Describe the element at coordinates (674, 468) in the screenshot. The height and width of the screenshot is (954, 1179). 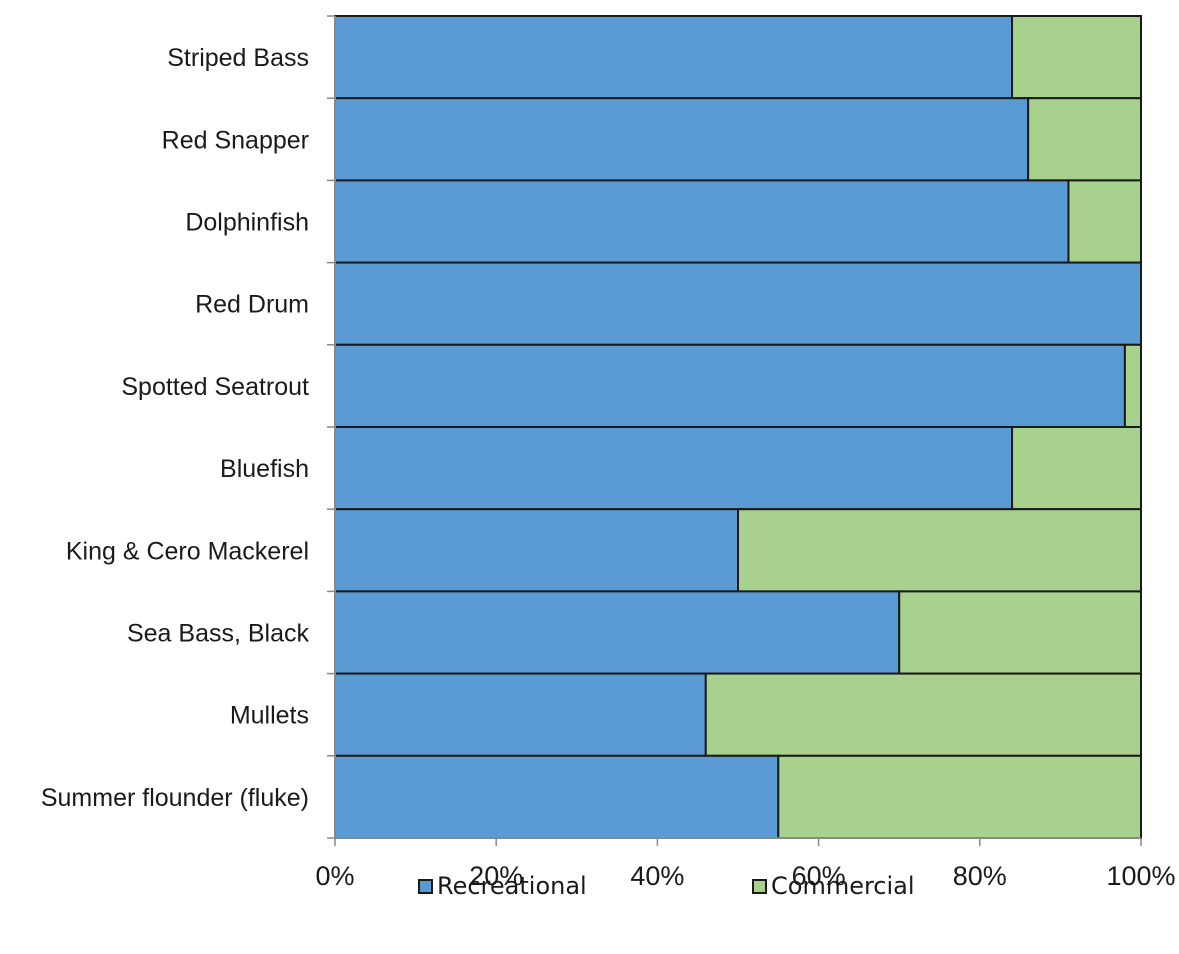
I see `bar-recreational-bluefish` at that location.